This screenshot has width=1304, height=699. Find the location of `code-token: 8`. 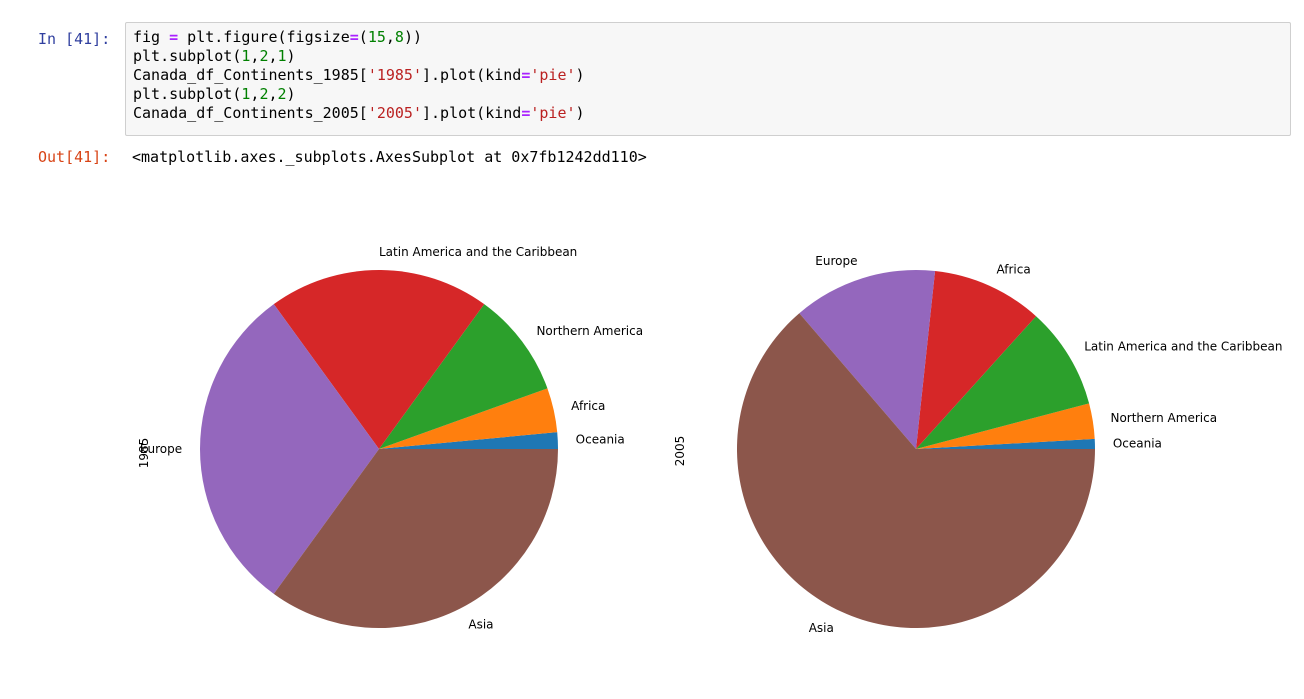

code-token: 8 is located at coordinates (399, 37).